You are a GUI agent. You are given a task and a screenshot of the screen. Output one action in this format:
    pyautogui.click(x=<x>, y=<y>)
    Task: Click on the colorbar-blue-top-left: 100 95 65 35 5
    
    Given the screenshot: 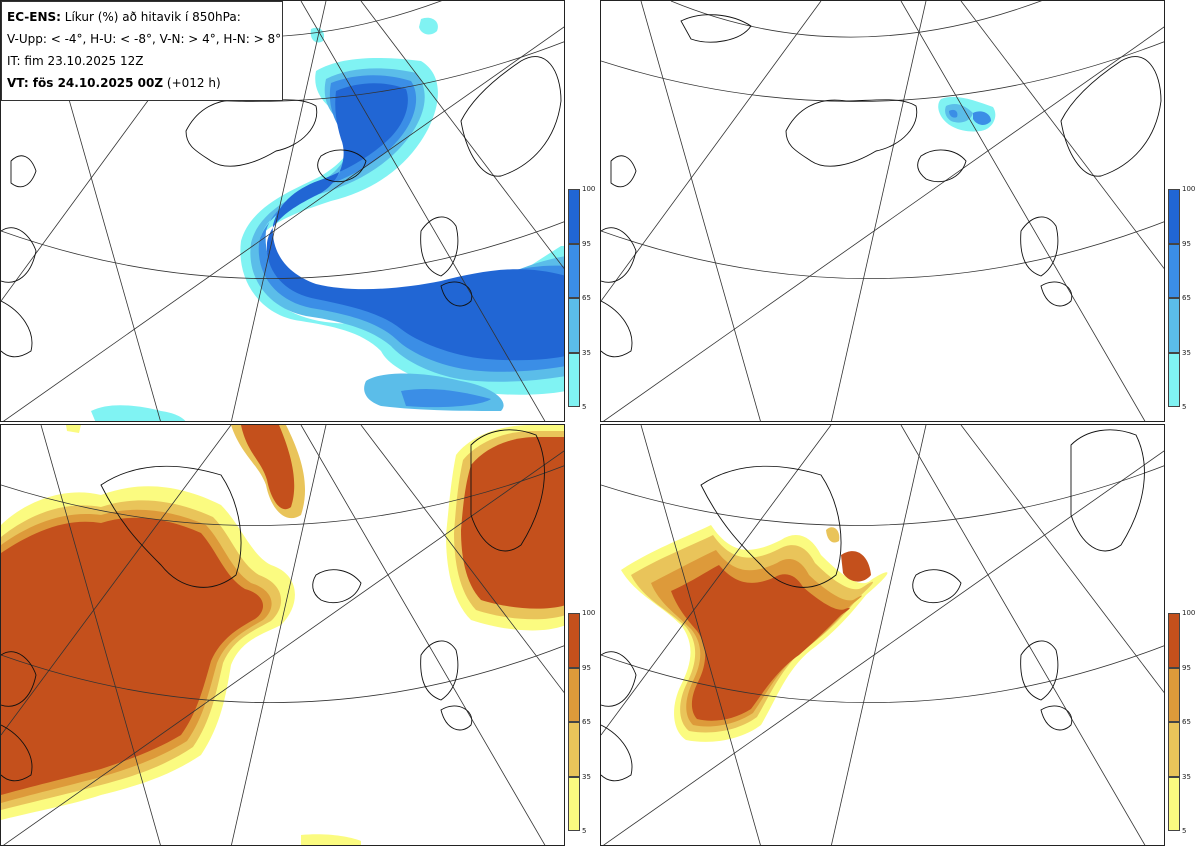 What is the action you would take?
    pyautogui.click(x=581, y=298)
    